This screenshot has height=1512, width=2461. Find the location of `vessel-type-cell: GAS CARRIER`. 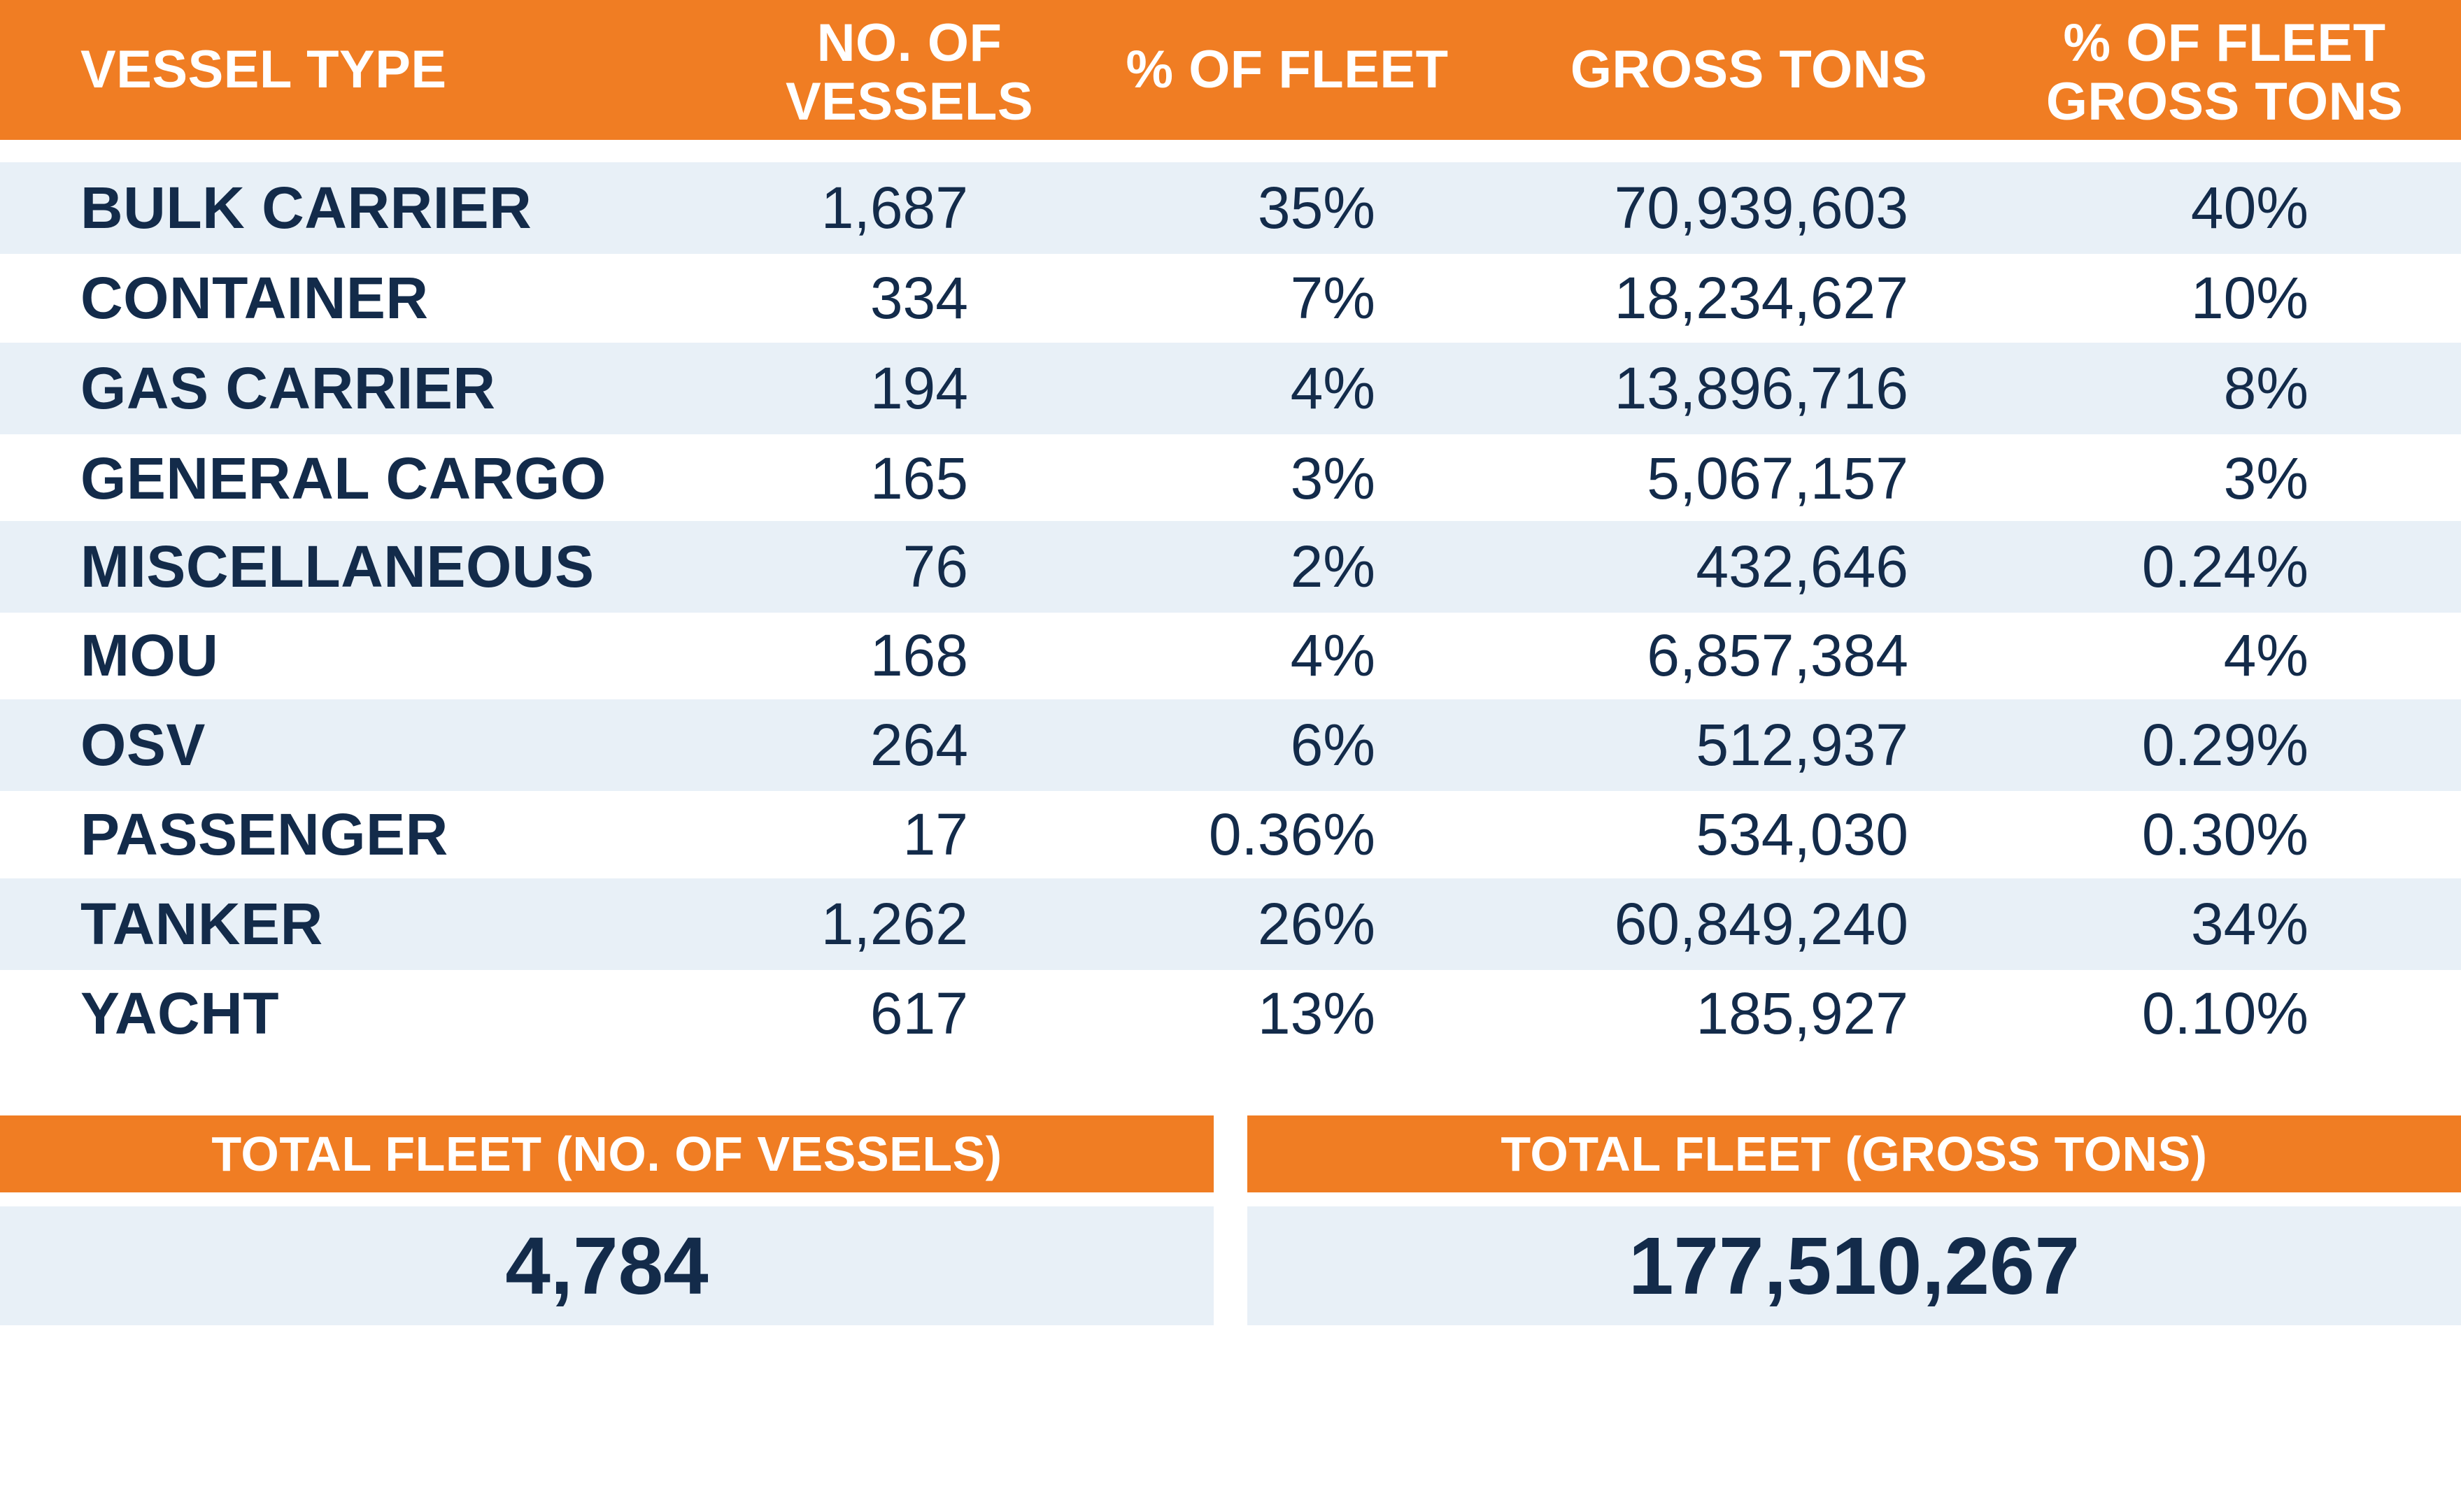

vessel-type-cell: GAS CARRIER is located at coordinates (288, 388).